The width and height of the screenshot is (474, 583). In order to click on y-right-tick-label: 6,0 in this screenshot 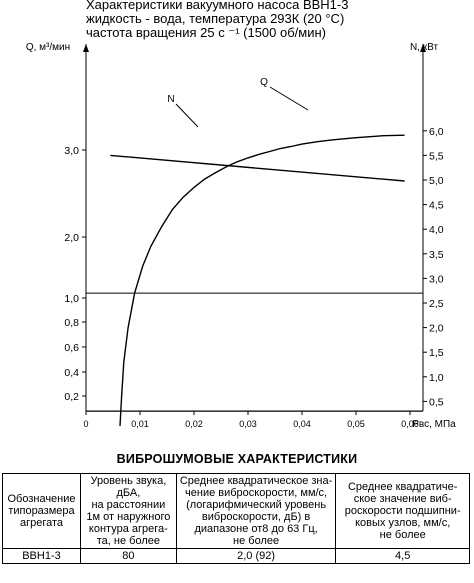, I will do `click(436, 132)`.